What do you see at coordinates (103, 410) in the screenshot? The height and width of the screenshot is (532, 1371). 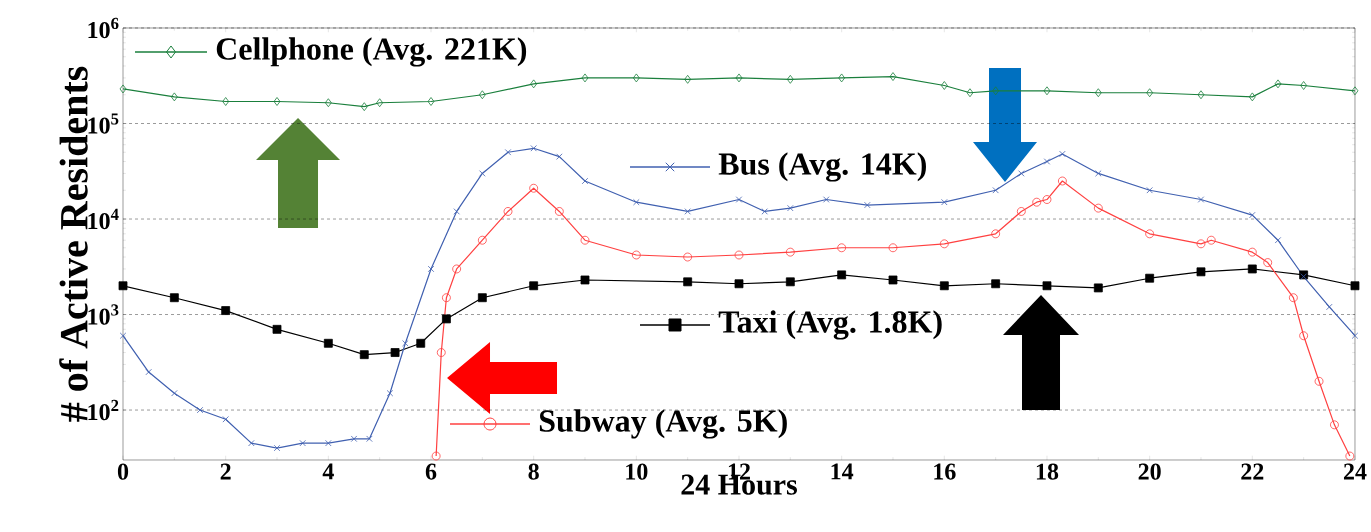 I see `y-tick-label: 10$^{2}$` at bounding box center [103, 410].